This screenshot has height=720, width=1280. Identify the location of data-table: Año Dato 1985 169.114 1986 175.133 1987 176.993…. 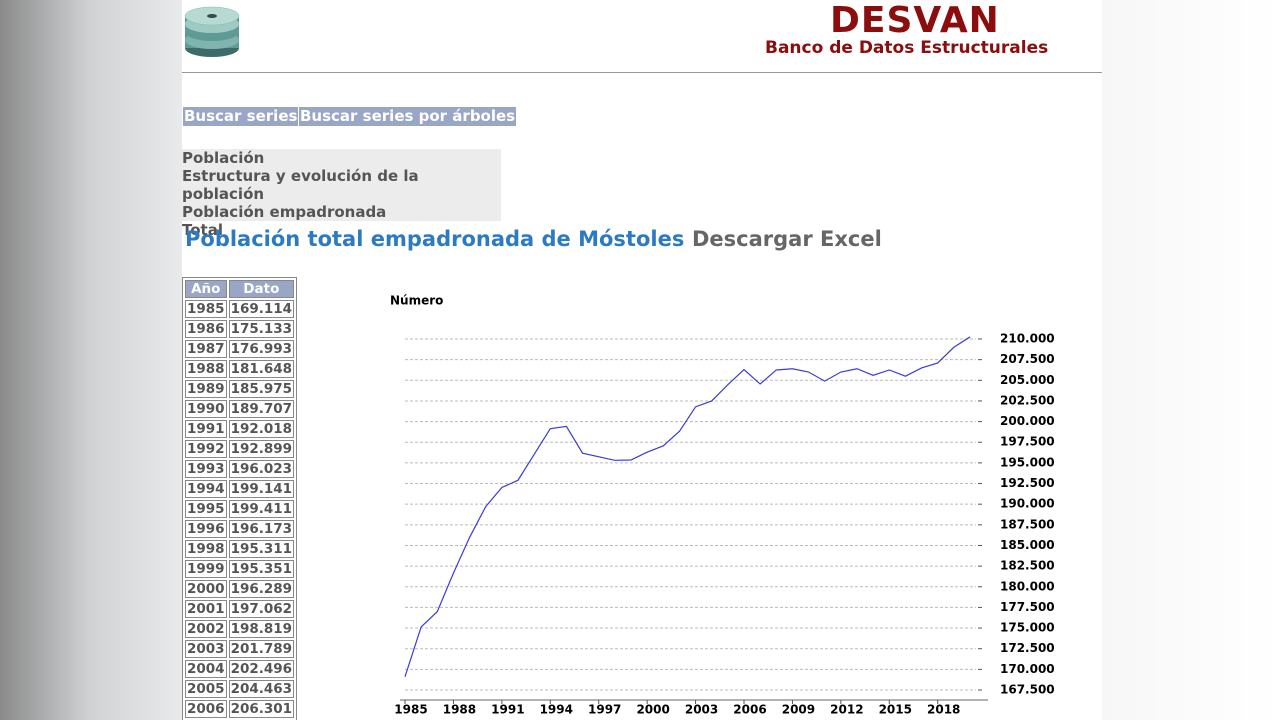
(240, 498).